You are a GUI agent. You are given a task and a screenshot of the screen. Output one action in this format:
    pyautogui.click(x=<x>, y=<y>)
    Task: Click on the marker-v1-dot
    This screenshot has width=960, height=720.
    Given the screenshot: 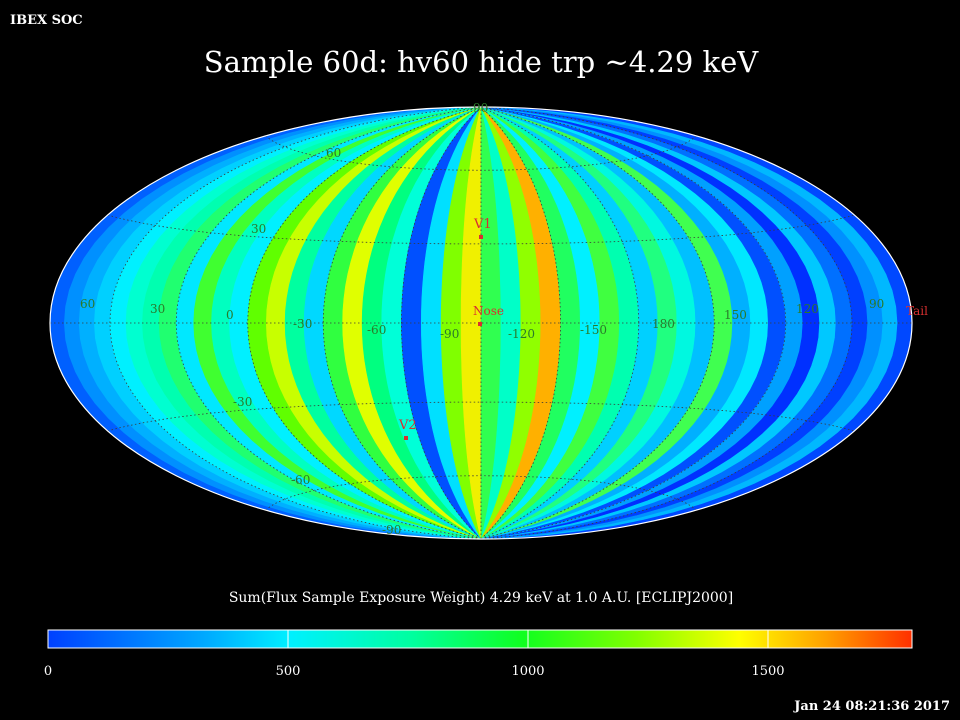 What is the action you would take?
    pyautogui.click(x=481, y=237)
    